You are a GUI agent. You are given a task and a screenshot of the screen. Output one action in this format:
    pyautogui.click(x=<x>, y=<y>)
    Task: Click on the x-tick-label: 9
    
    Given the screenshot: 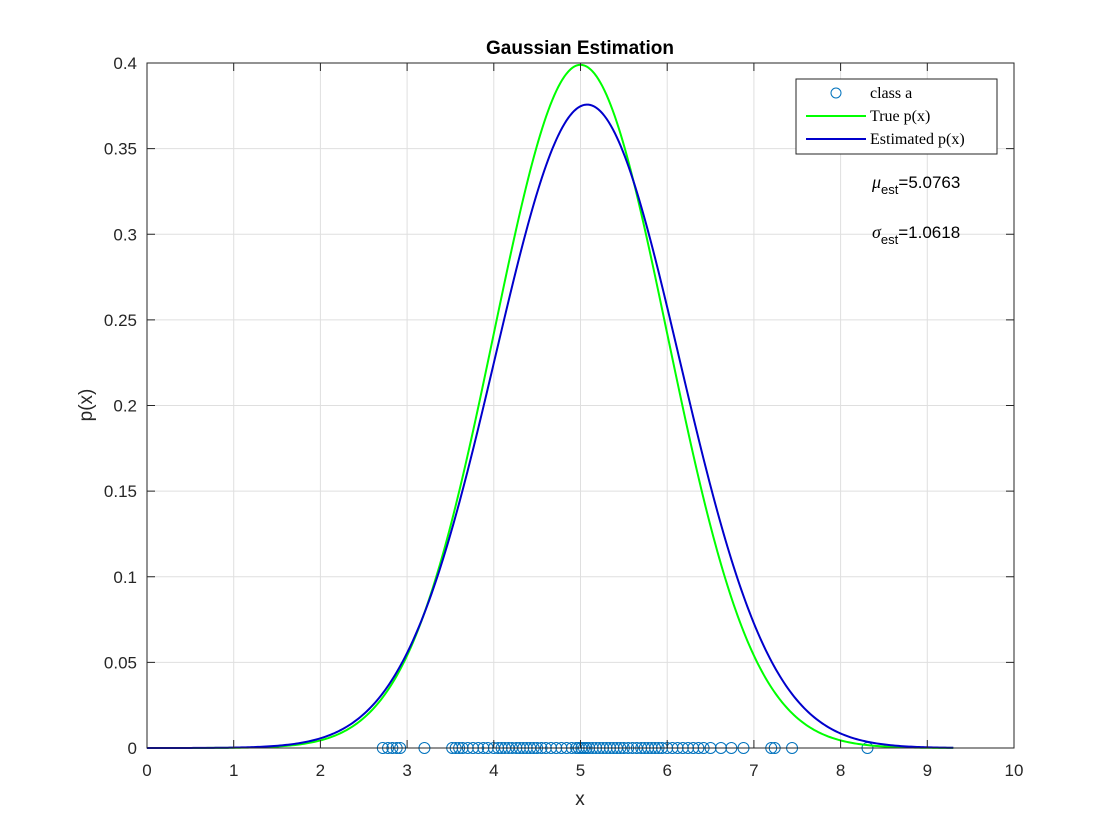 What is the action you would take?
    pyautogui.click(x=927, y=770)
    